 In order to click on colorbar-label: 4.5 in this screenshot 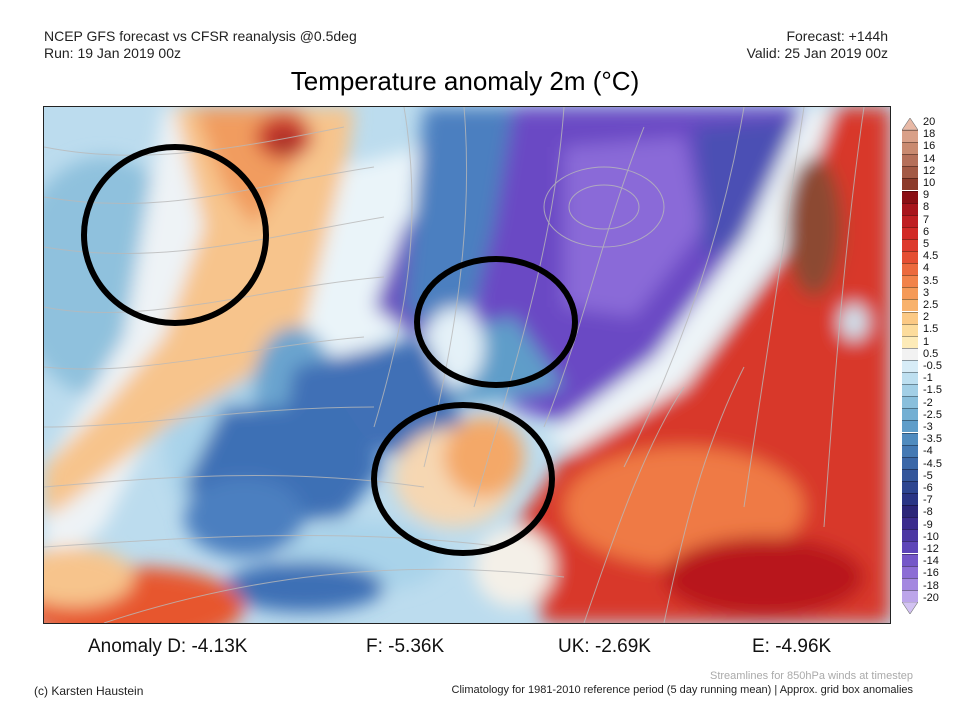, I will do `click(931, 256)`.